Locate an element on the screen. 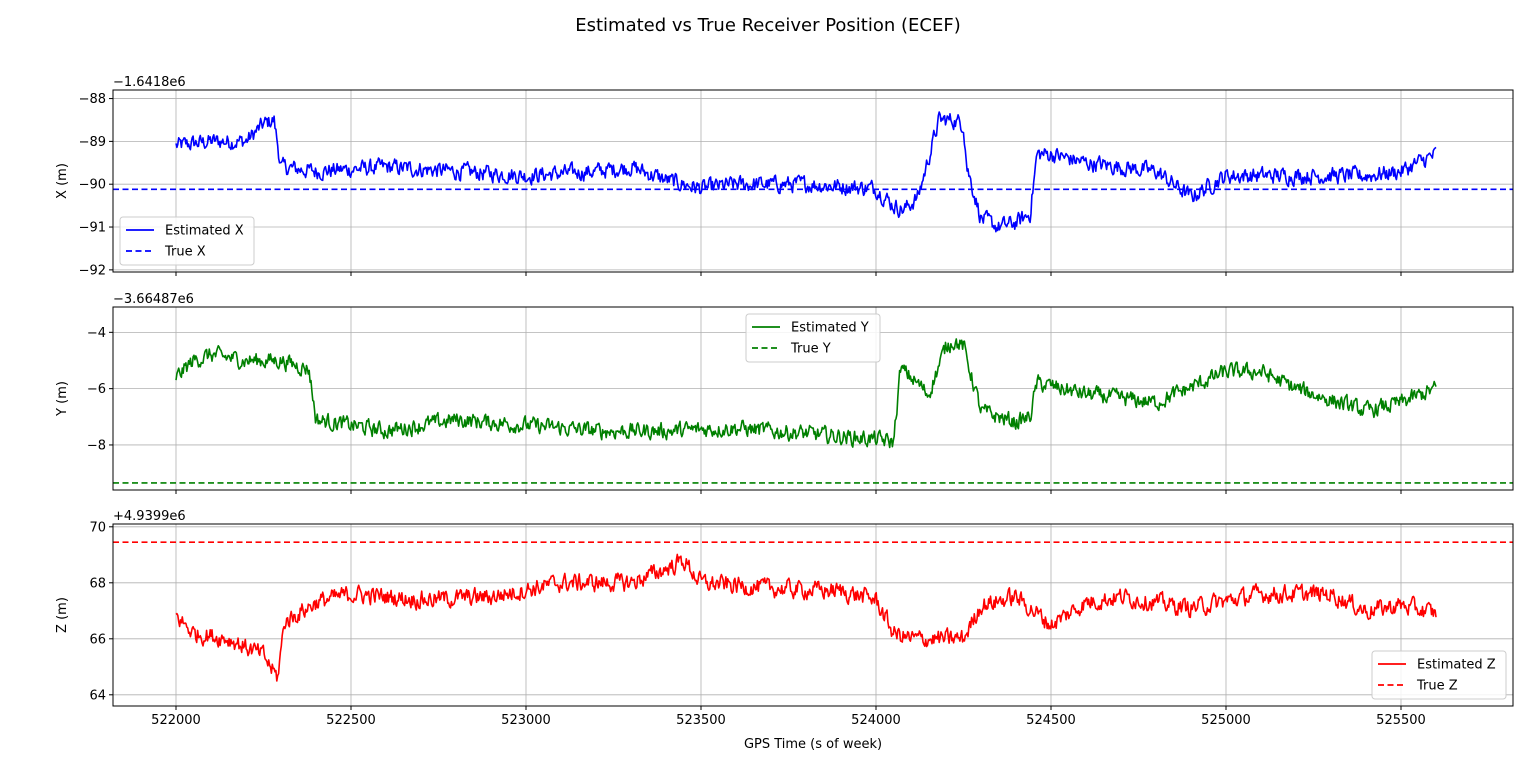  y-tick-label: −91 is located at coordinates (92, 228).